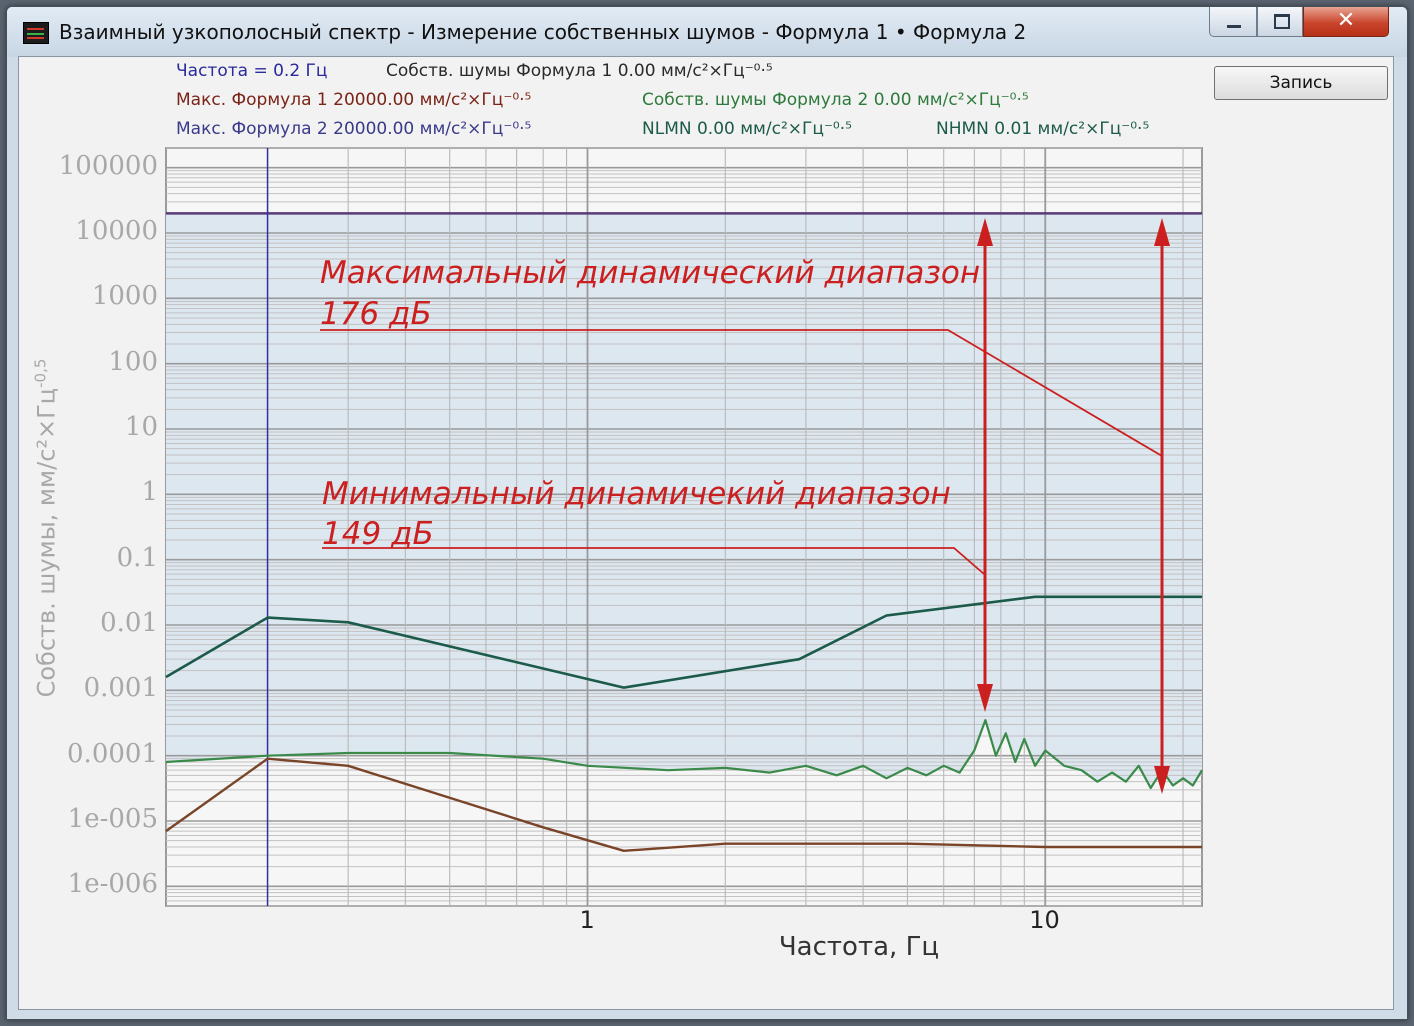 This screenshot has height=1026, width=1414. I want to click on y-axis-title: Собств. шумы, мм/с²×Гц-0,5, so click(46, 528).